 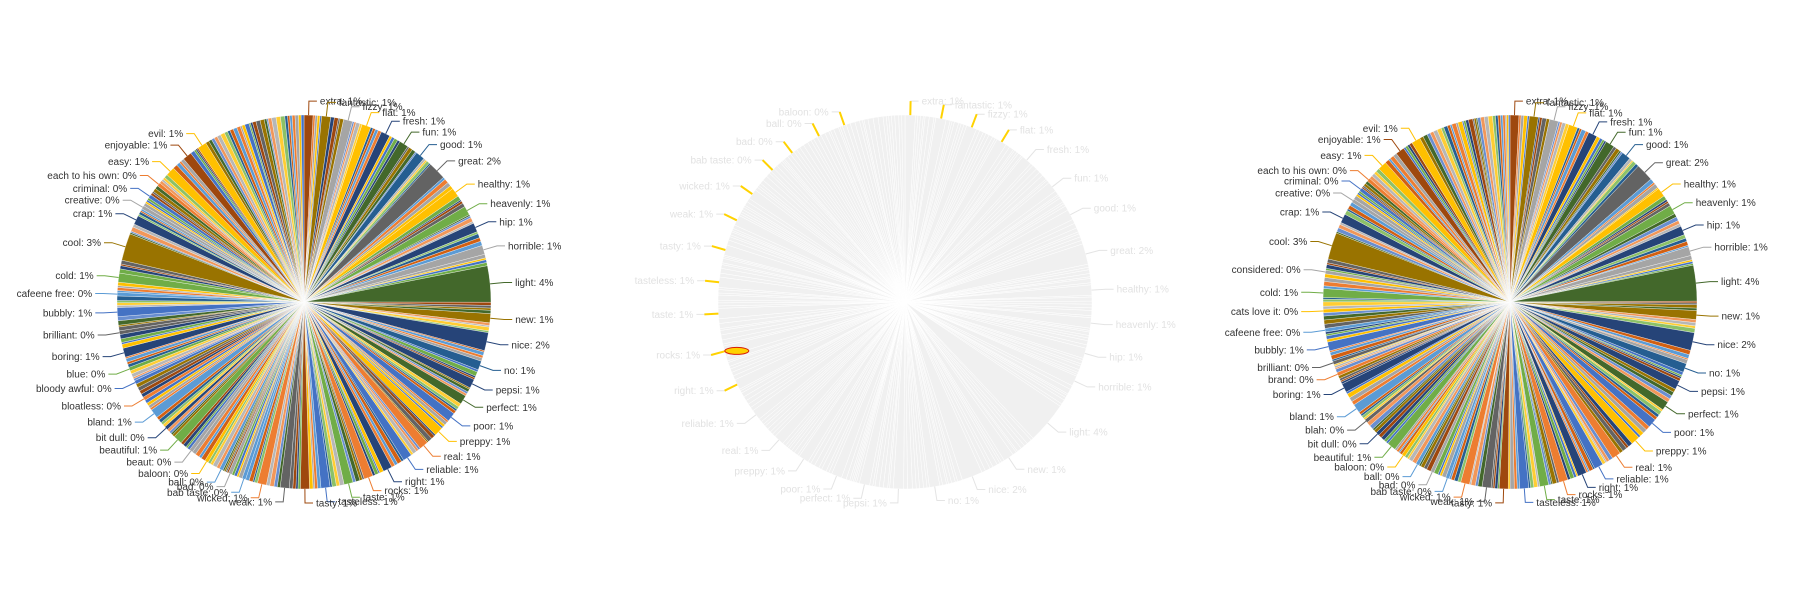 I want to click on slice-label: fresh: 1%, so click(x=1068, y=150).